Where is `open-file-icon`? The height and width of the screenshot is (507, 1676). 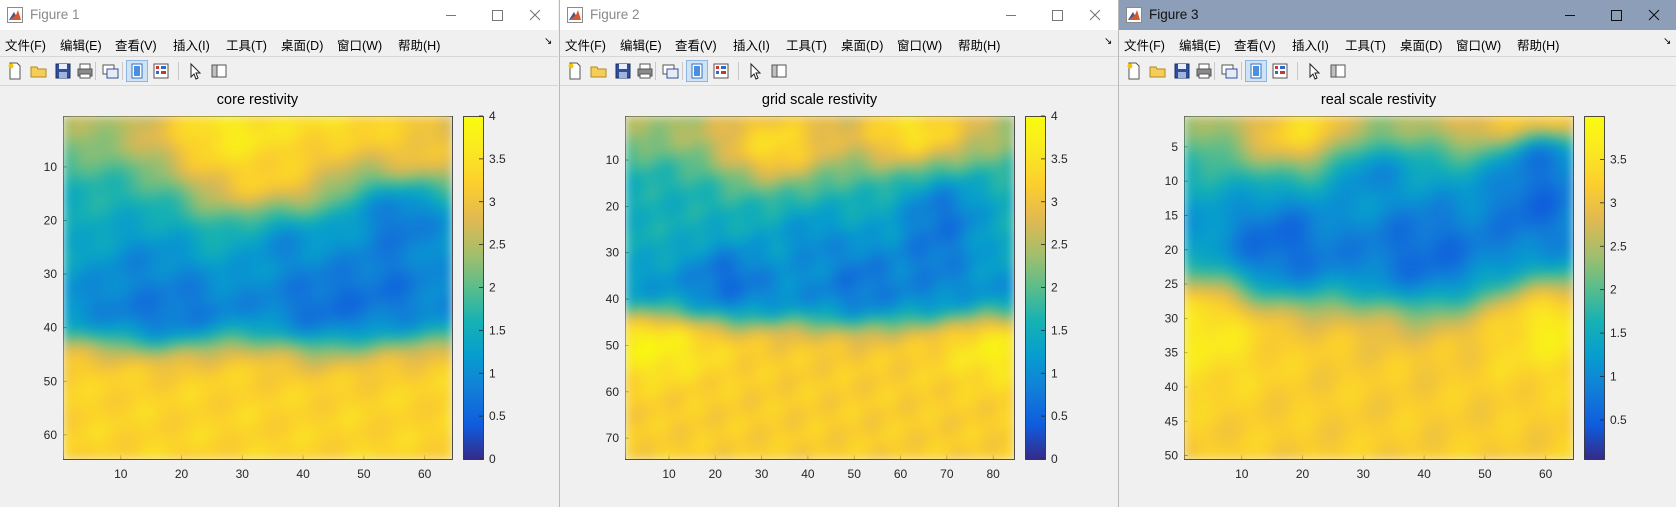 open-file-icon is located at coordinates (598, 72).